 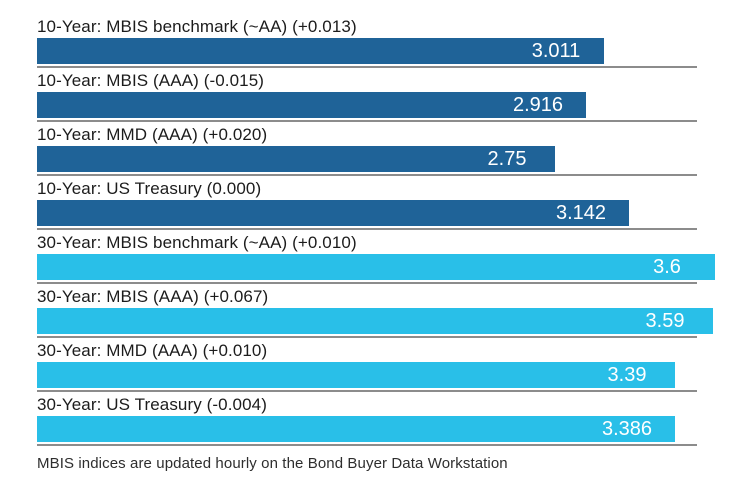 I want to click on bar-10yr-mbis-aaa: 2.916, so click(x=311, y=105).